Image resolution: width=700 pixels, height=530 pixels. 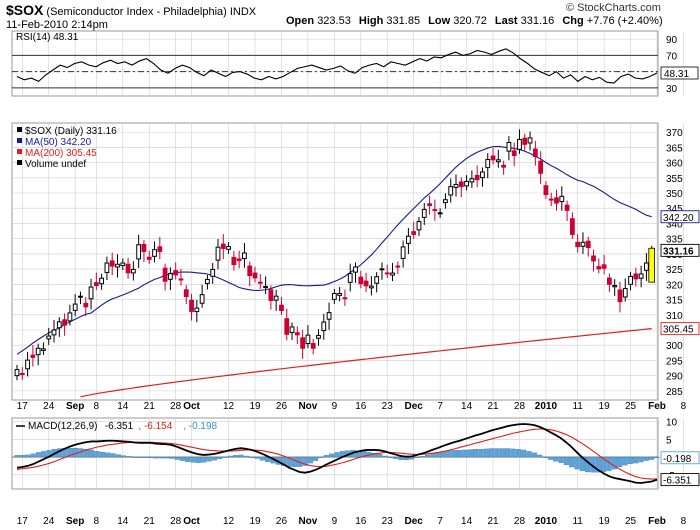 I want to click on ma50-value-tag: 342.20, so click(x=678, y=218).